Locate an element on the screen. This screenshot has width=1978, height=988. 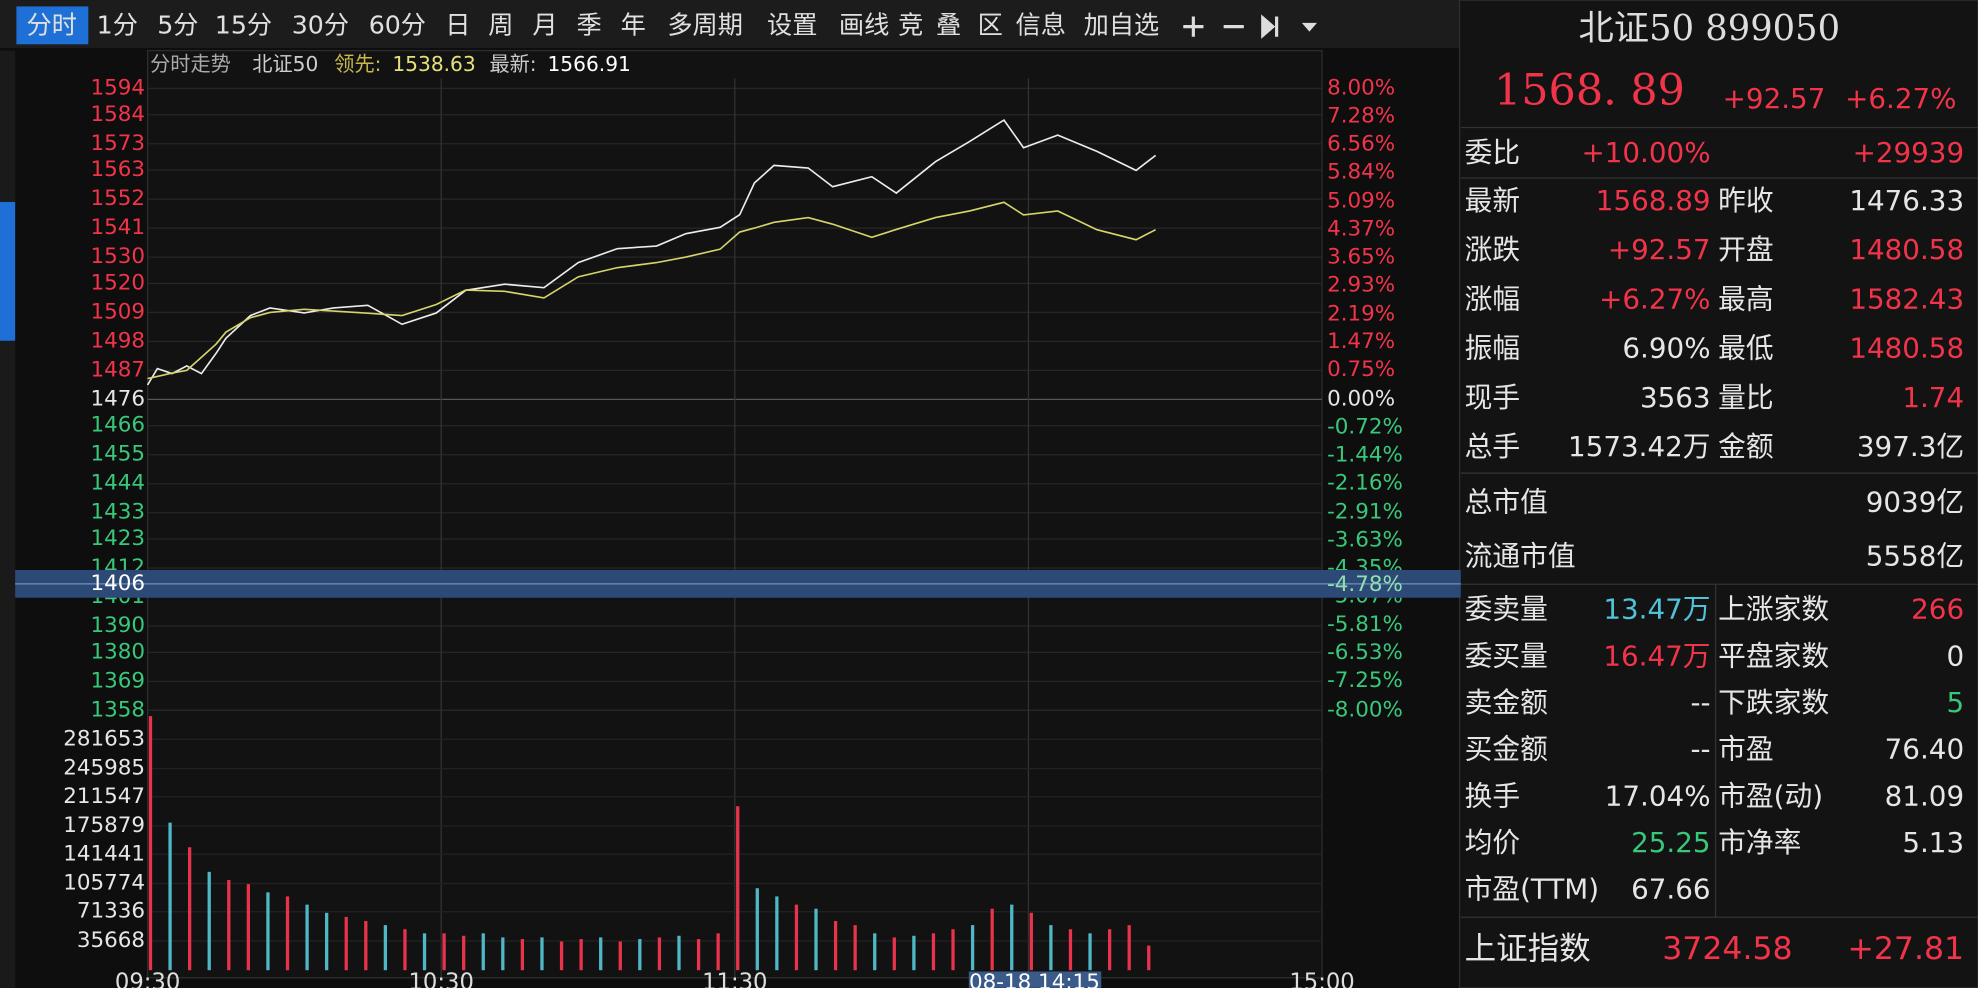
quote-value: +29939 is located at coordinates (1909, 152).